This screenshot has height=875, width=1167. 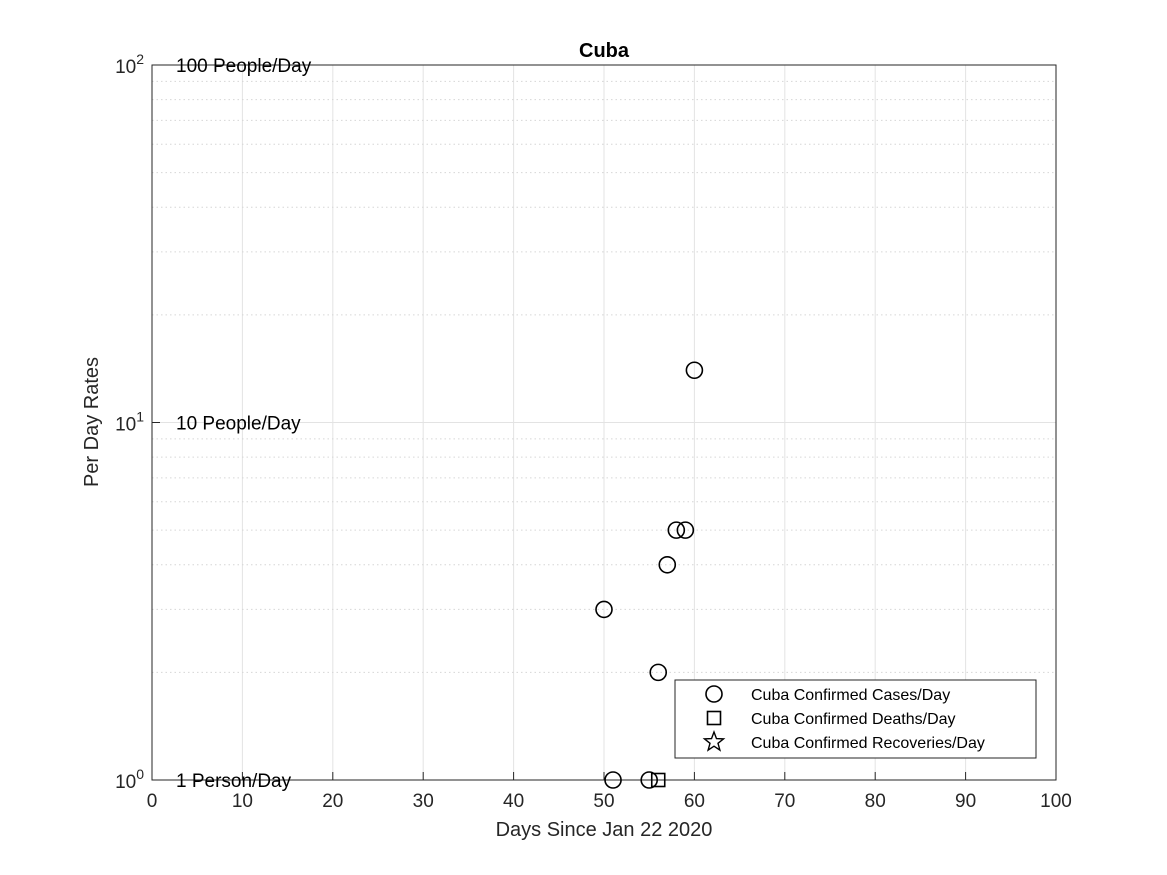 What do you see at coordinates (234, 781) in the screenshot?
I see `annotation-label: 1 Person/Day` at bounding box center [234, 781].